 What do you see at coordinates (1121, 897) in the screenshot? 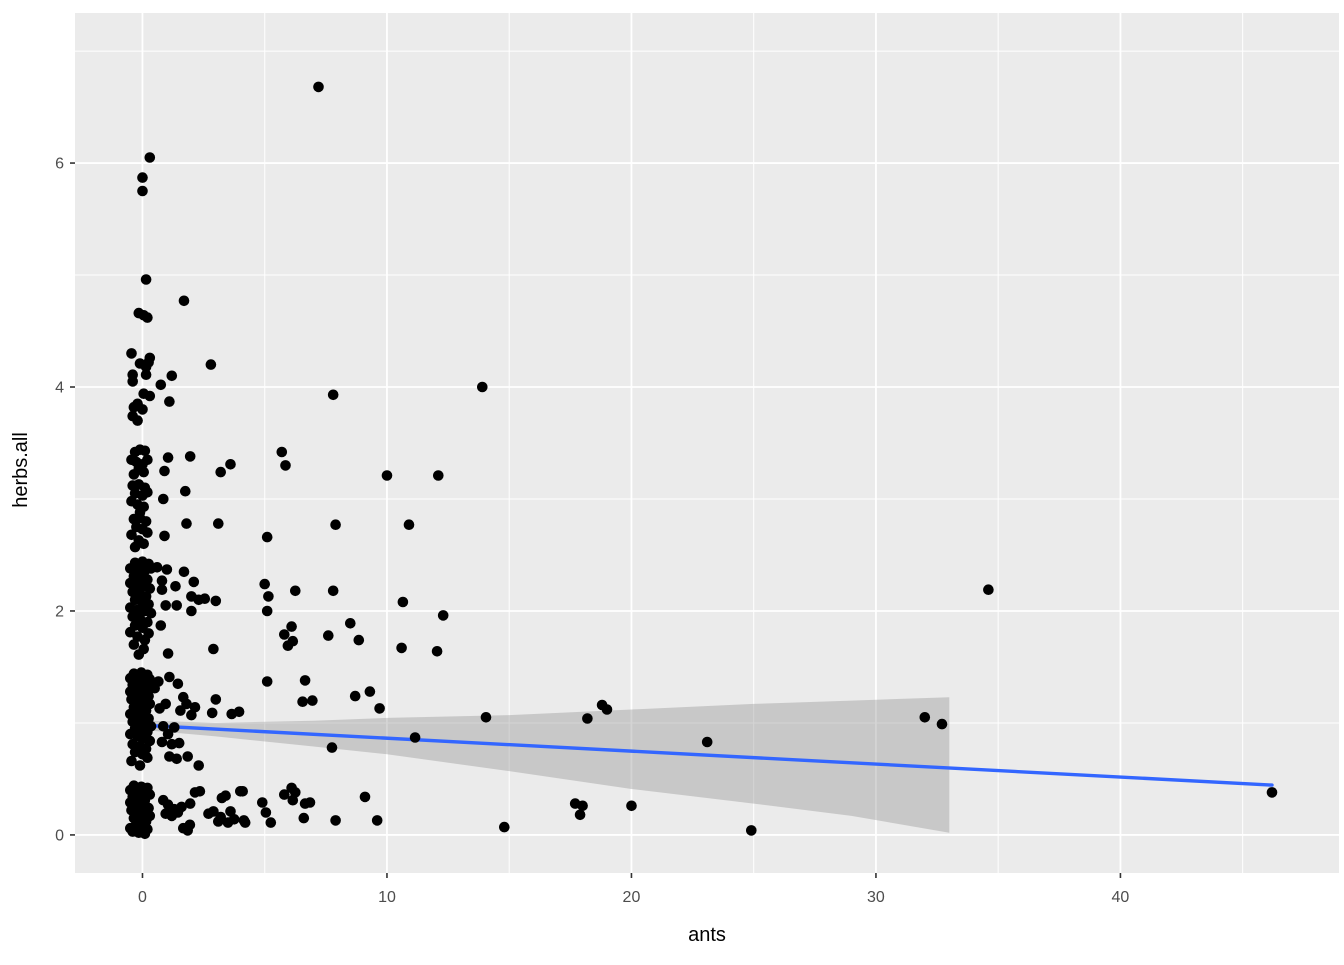
I see `x-tick-label: 40` at bounding box center [1121, 897].